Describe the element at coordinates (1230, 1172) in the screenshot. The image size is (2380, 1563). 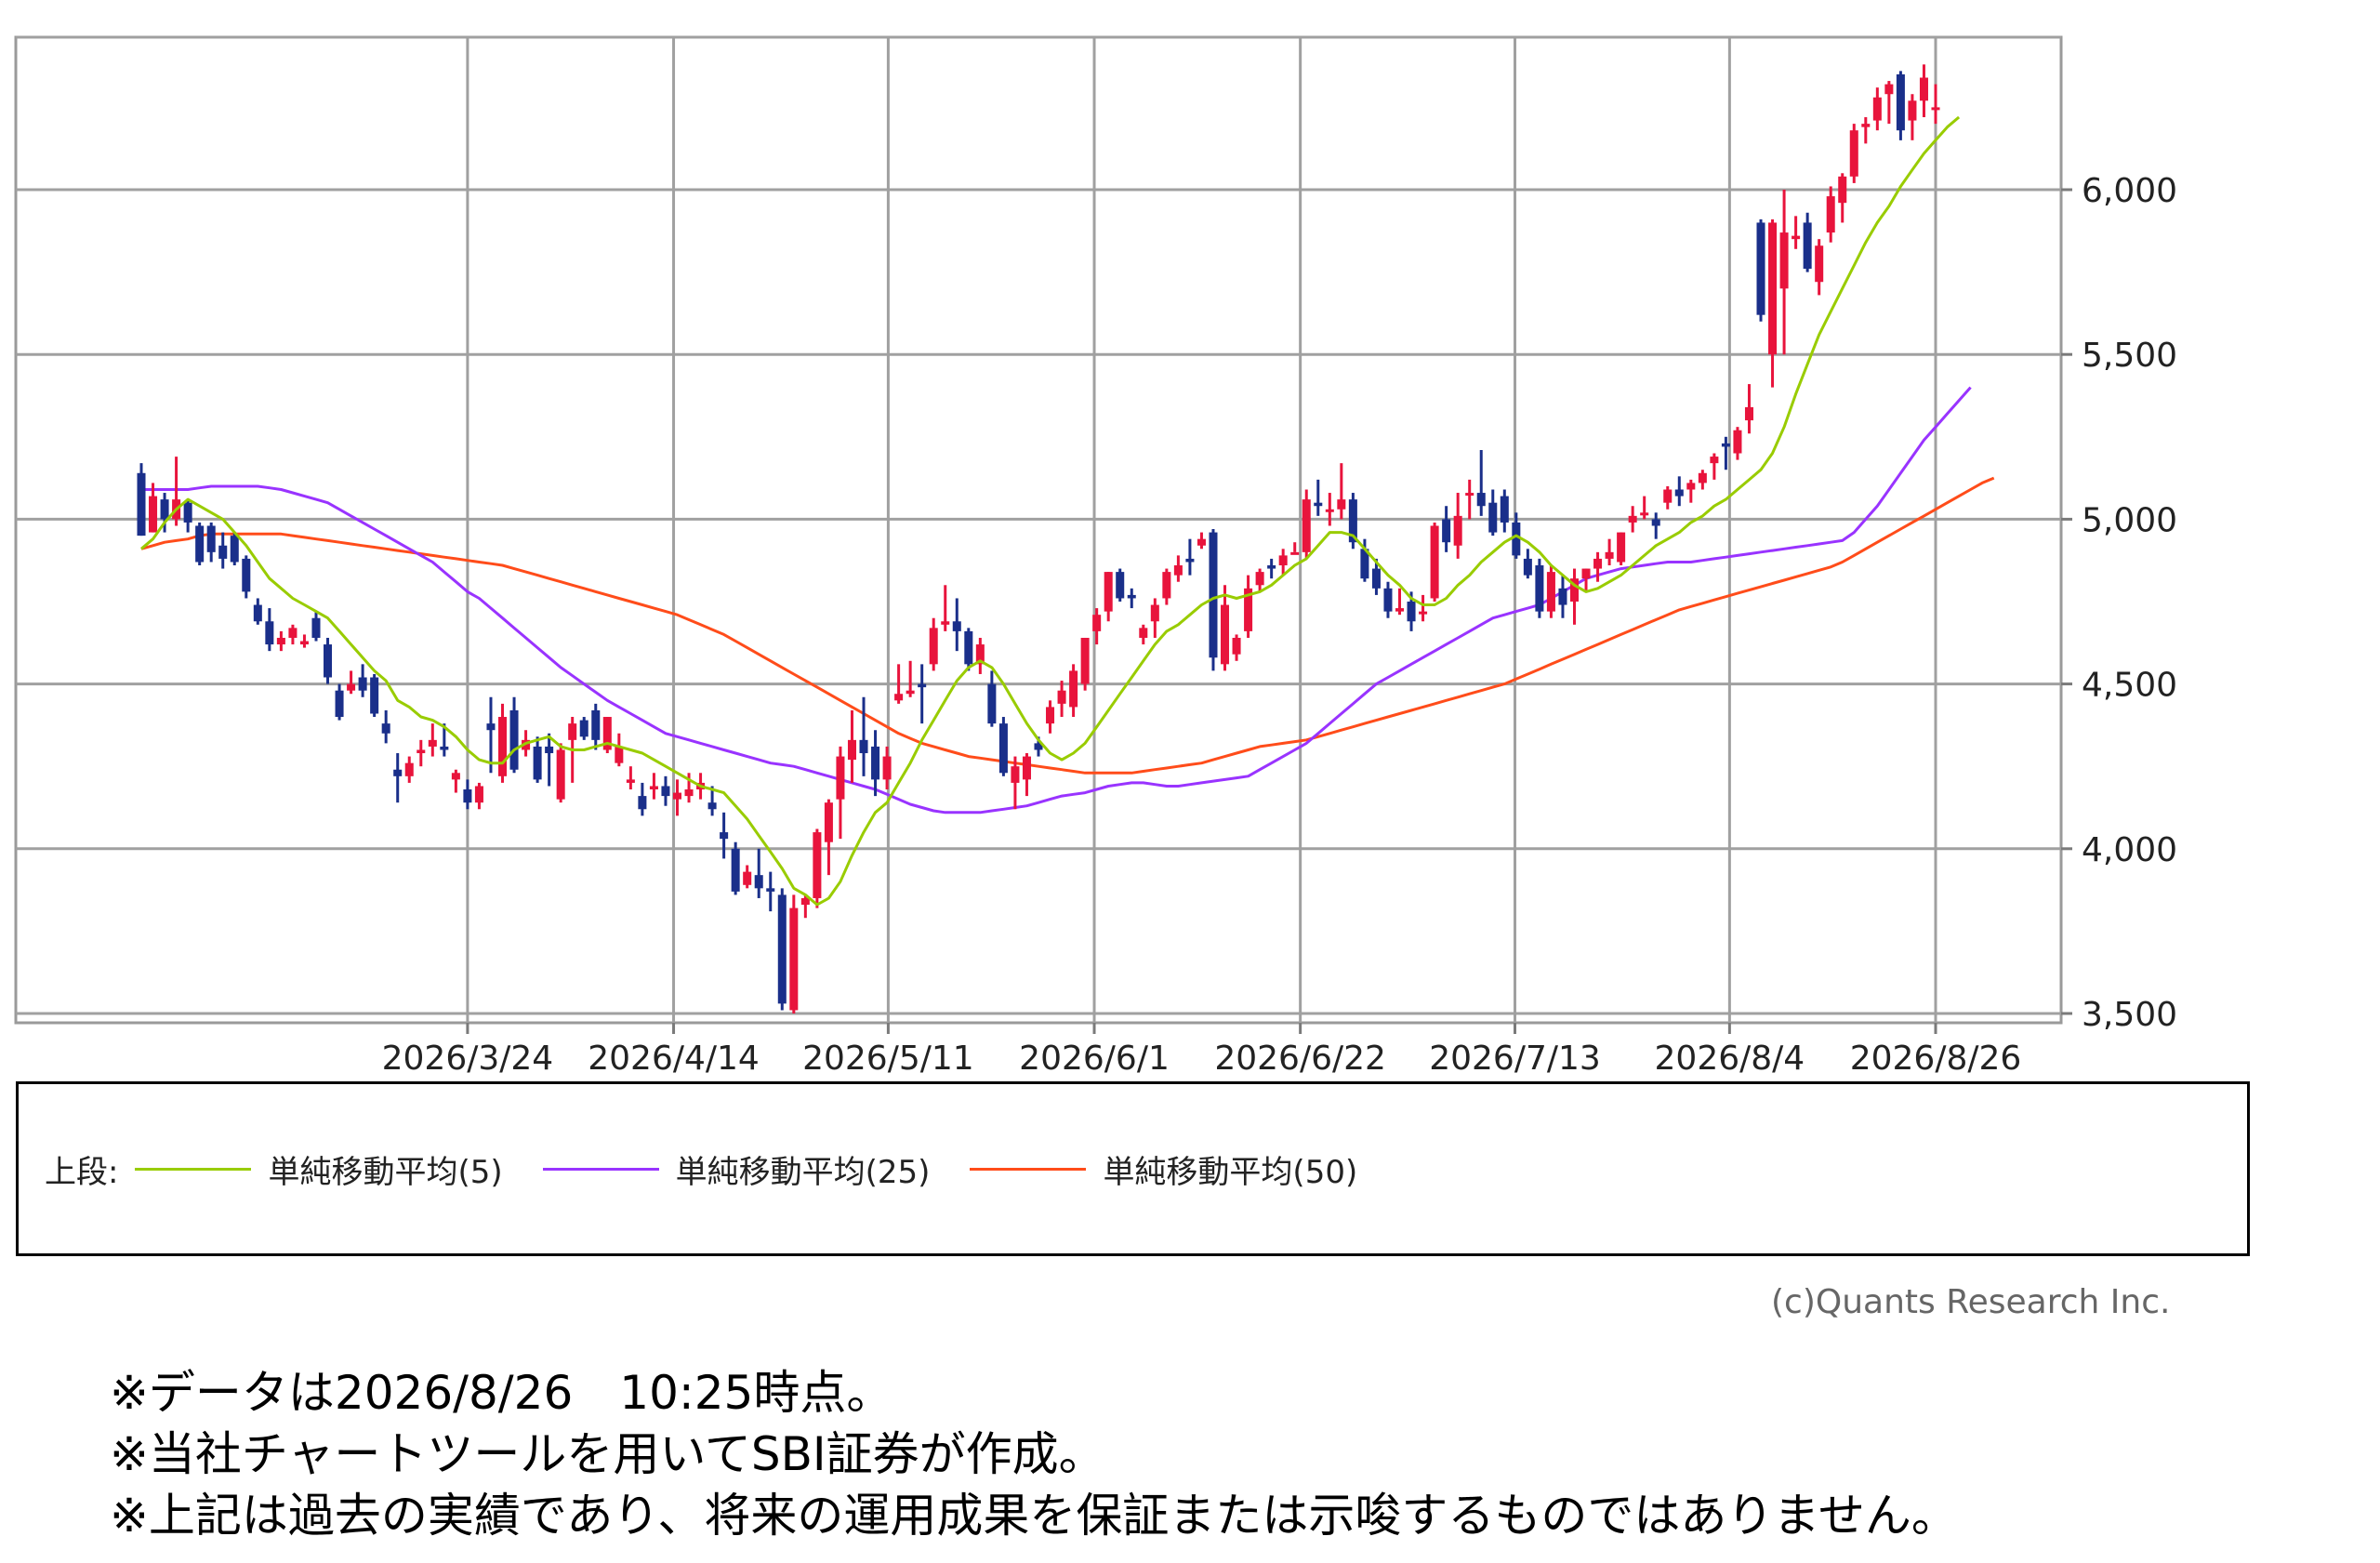
I see `legend-label-sma50: 単純移動平均(50)` at that location.